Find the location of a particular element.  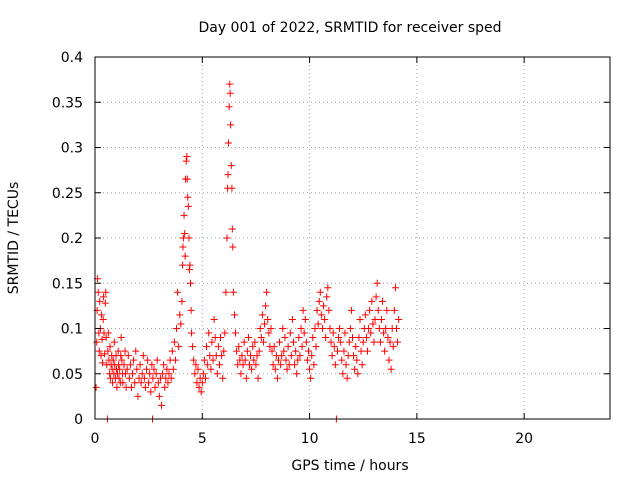

y-tick-label: 0.25 is located at coordinates (67, 194).